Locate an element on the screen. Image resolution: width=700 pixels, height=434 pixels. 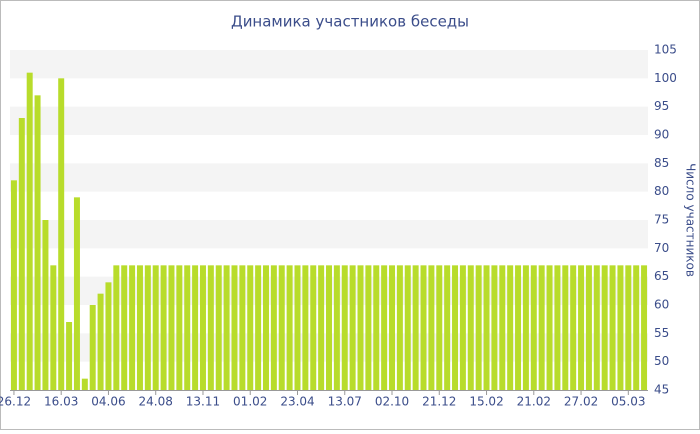
y-axis-label: Число участников is located at coordinates (691, 220).